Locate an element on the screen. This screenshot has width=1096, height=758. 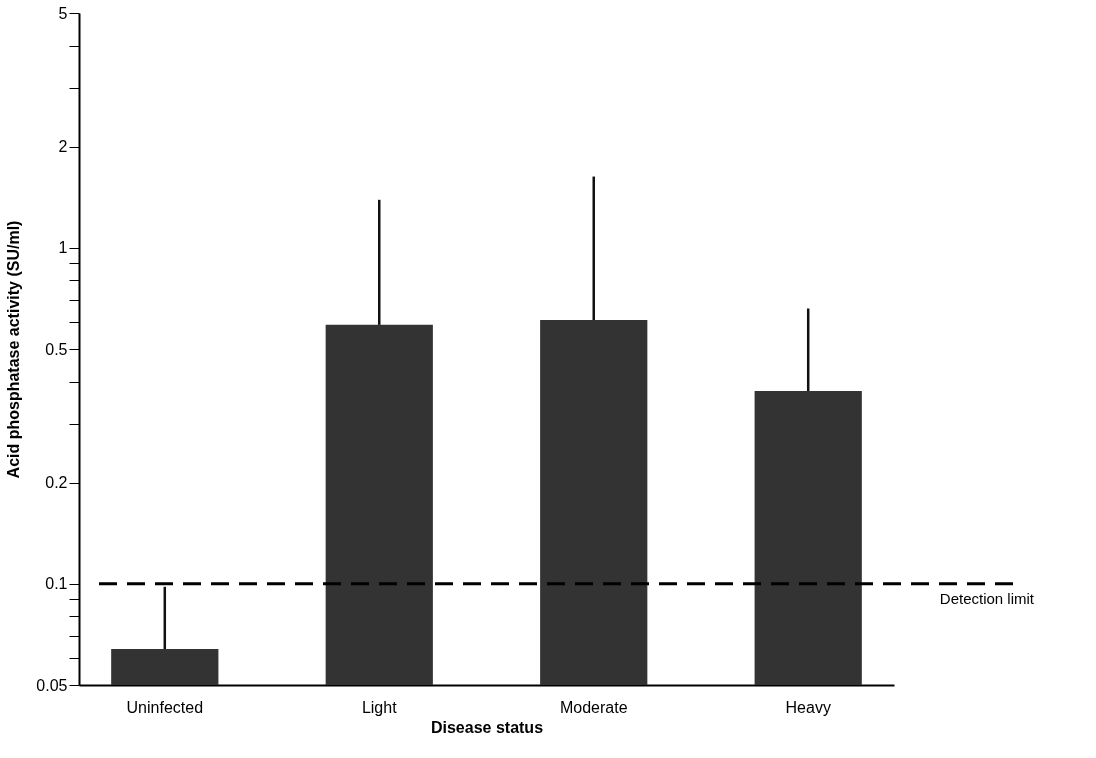
y-tick-label: 0.2 is located at coordinates (56, 483).